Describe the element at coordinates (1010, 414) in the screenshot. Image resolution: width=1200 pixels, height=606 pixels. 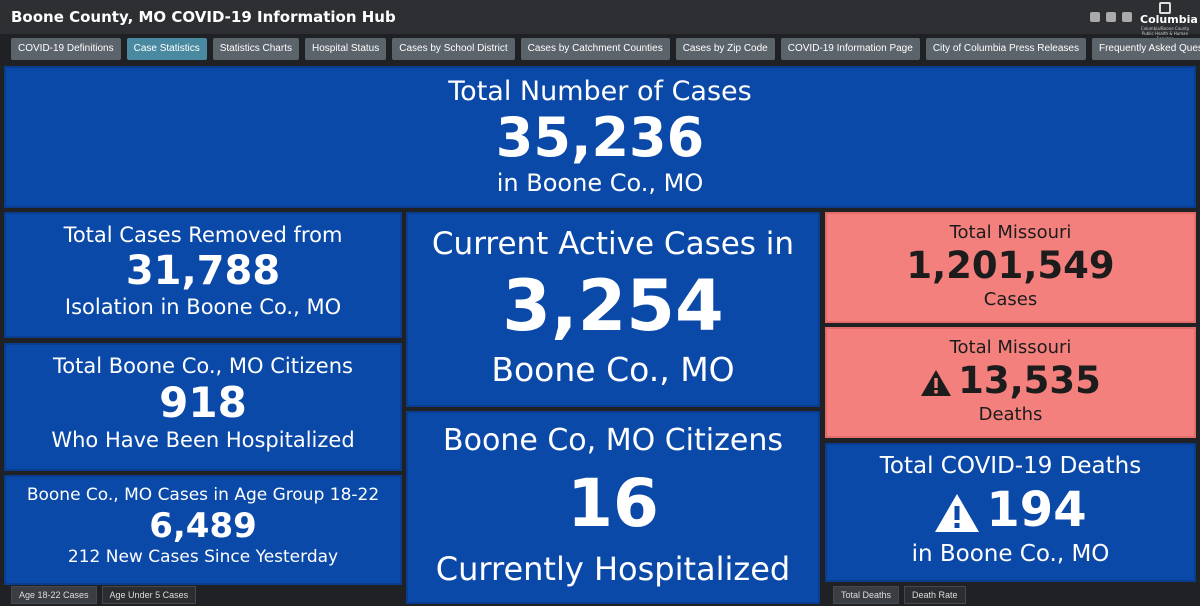
I see `card-caption: Deaths` at that location.